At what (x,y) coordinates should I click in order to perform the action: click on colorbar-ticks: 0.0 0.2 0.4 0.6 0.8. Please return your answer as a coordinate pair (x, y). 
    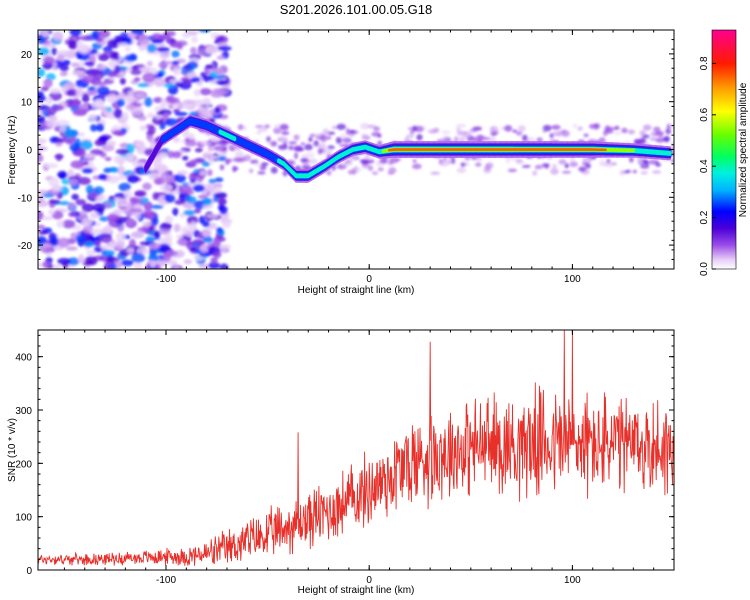
    Looking at the image, I should click on (707, 166).